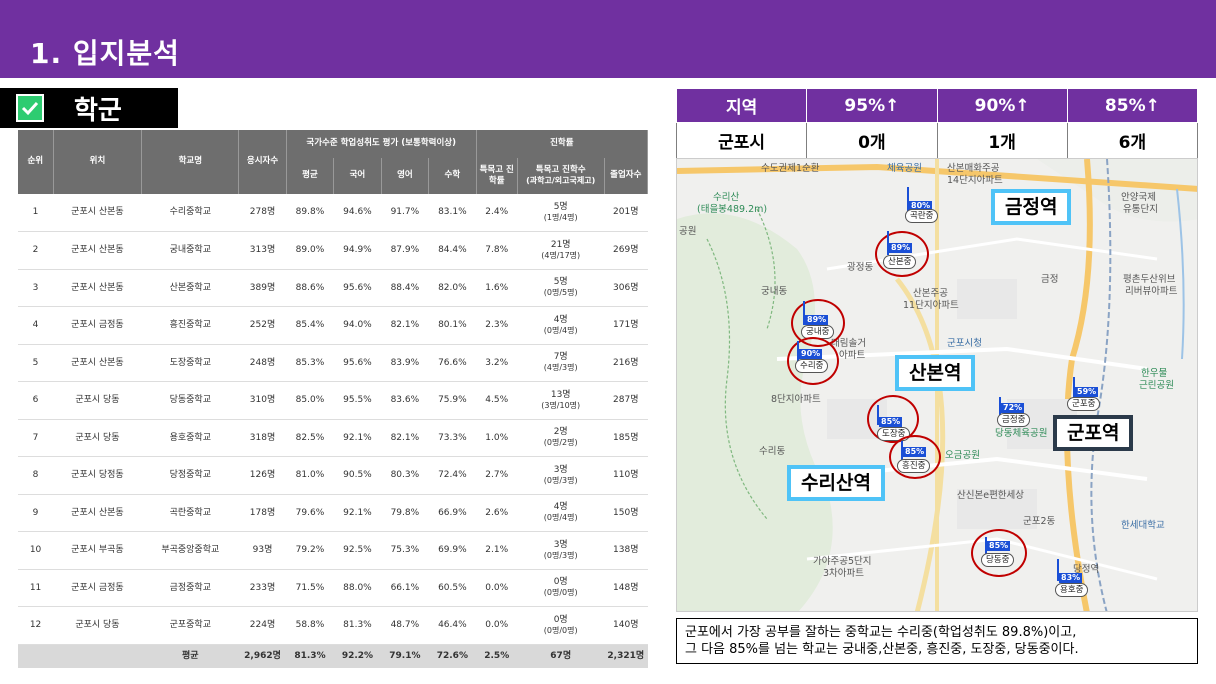 The width and height of the screenshot is (1216, 684). Describe the element at coordinates (190, 550) in the screenshot. I see `cell-school: 부곡중앙중학교` at that location.